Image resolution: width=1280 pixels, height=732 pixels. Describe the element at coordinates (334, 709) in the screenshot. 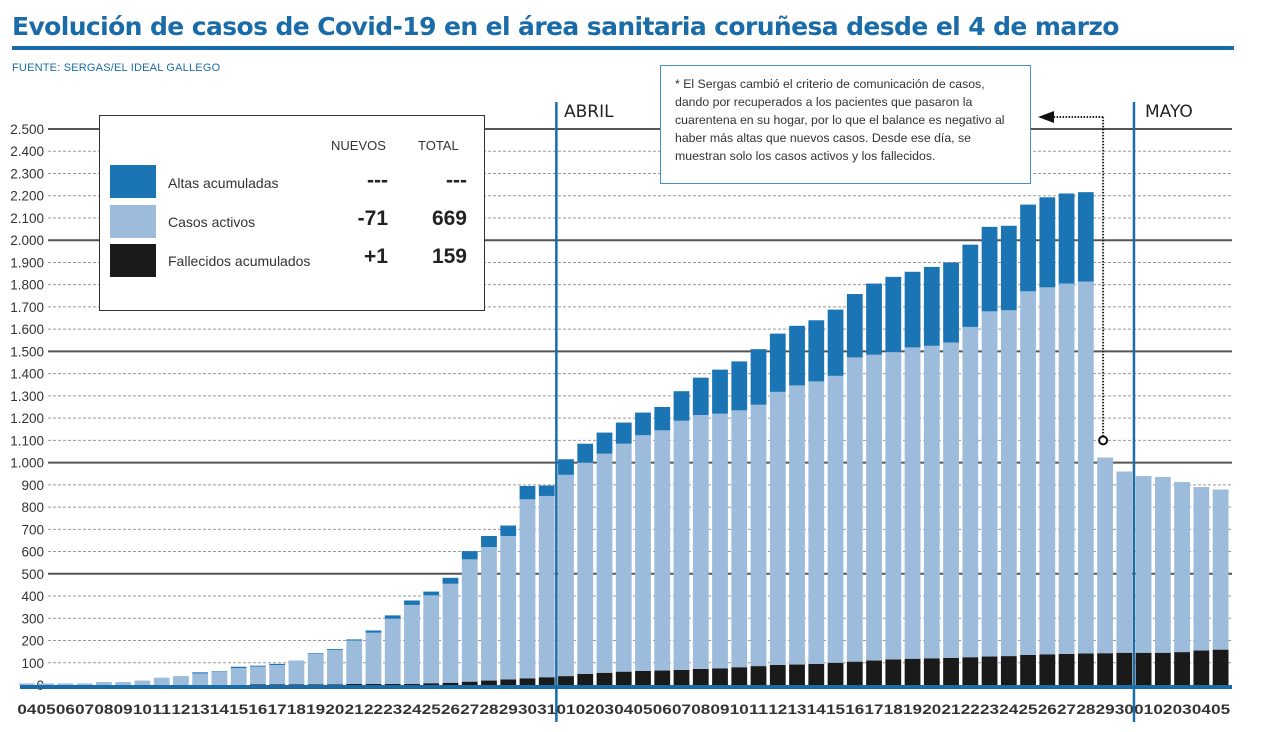

I see `x-tick-label: 20` at that location.